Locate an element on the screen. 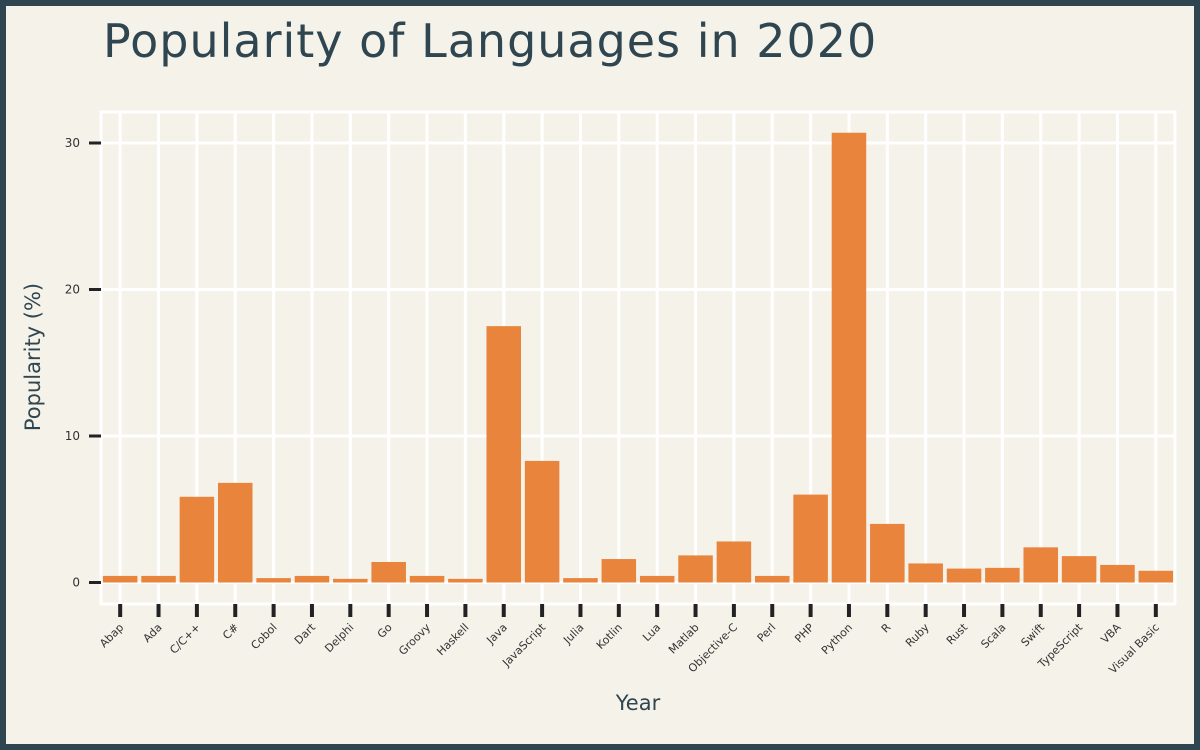 Image resolution: width=1200 pixels, height=750 pixels. x-tick-label: VBA is located at coordinates (1111, 634).